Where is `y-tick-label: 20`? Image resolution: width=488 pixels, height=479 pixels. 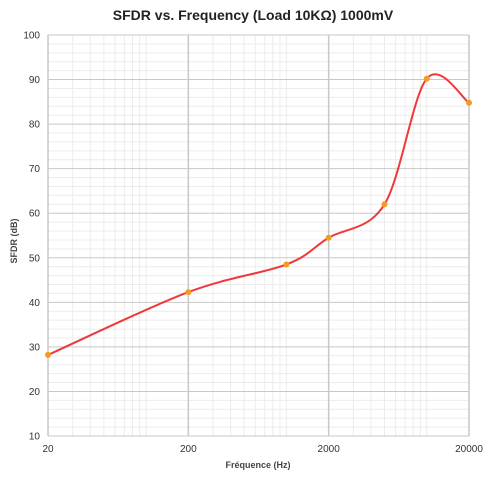
y-tick-label: 20 is located at coordinates (35, 392).